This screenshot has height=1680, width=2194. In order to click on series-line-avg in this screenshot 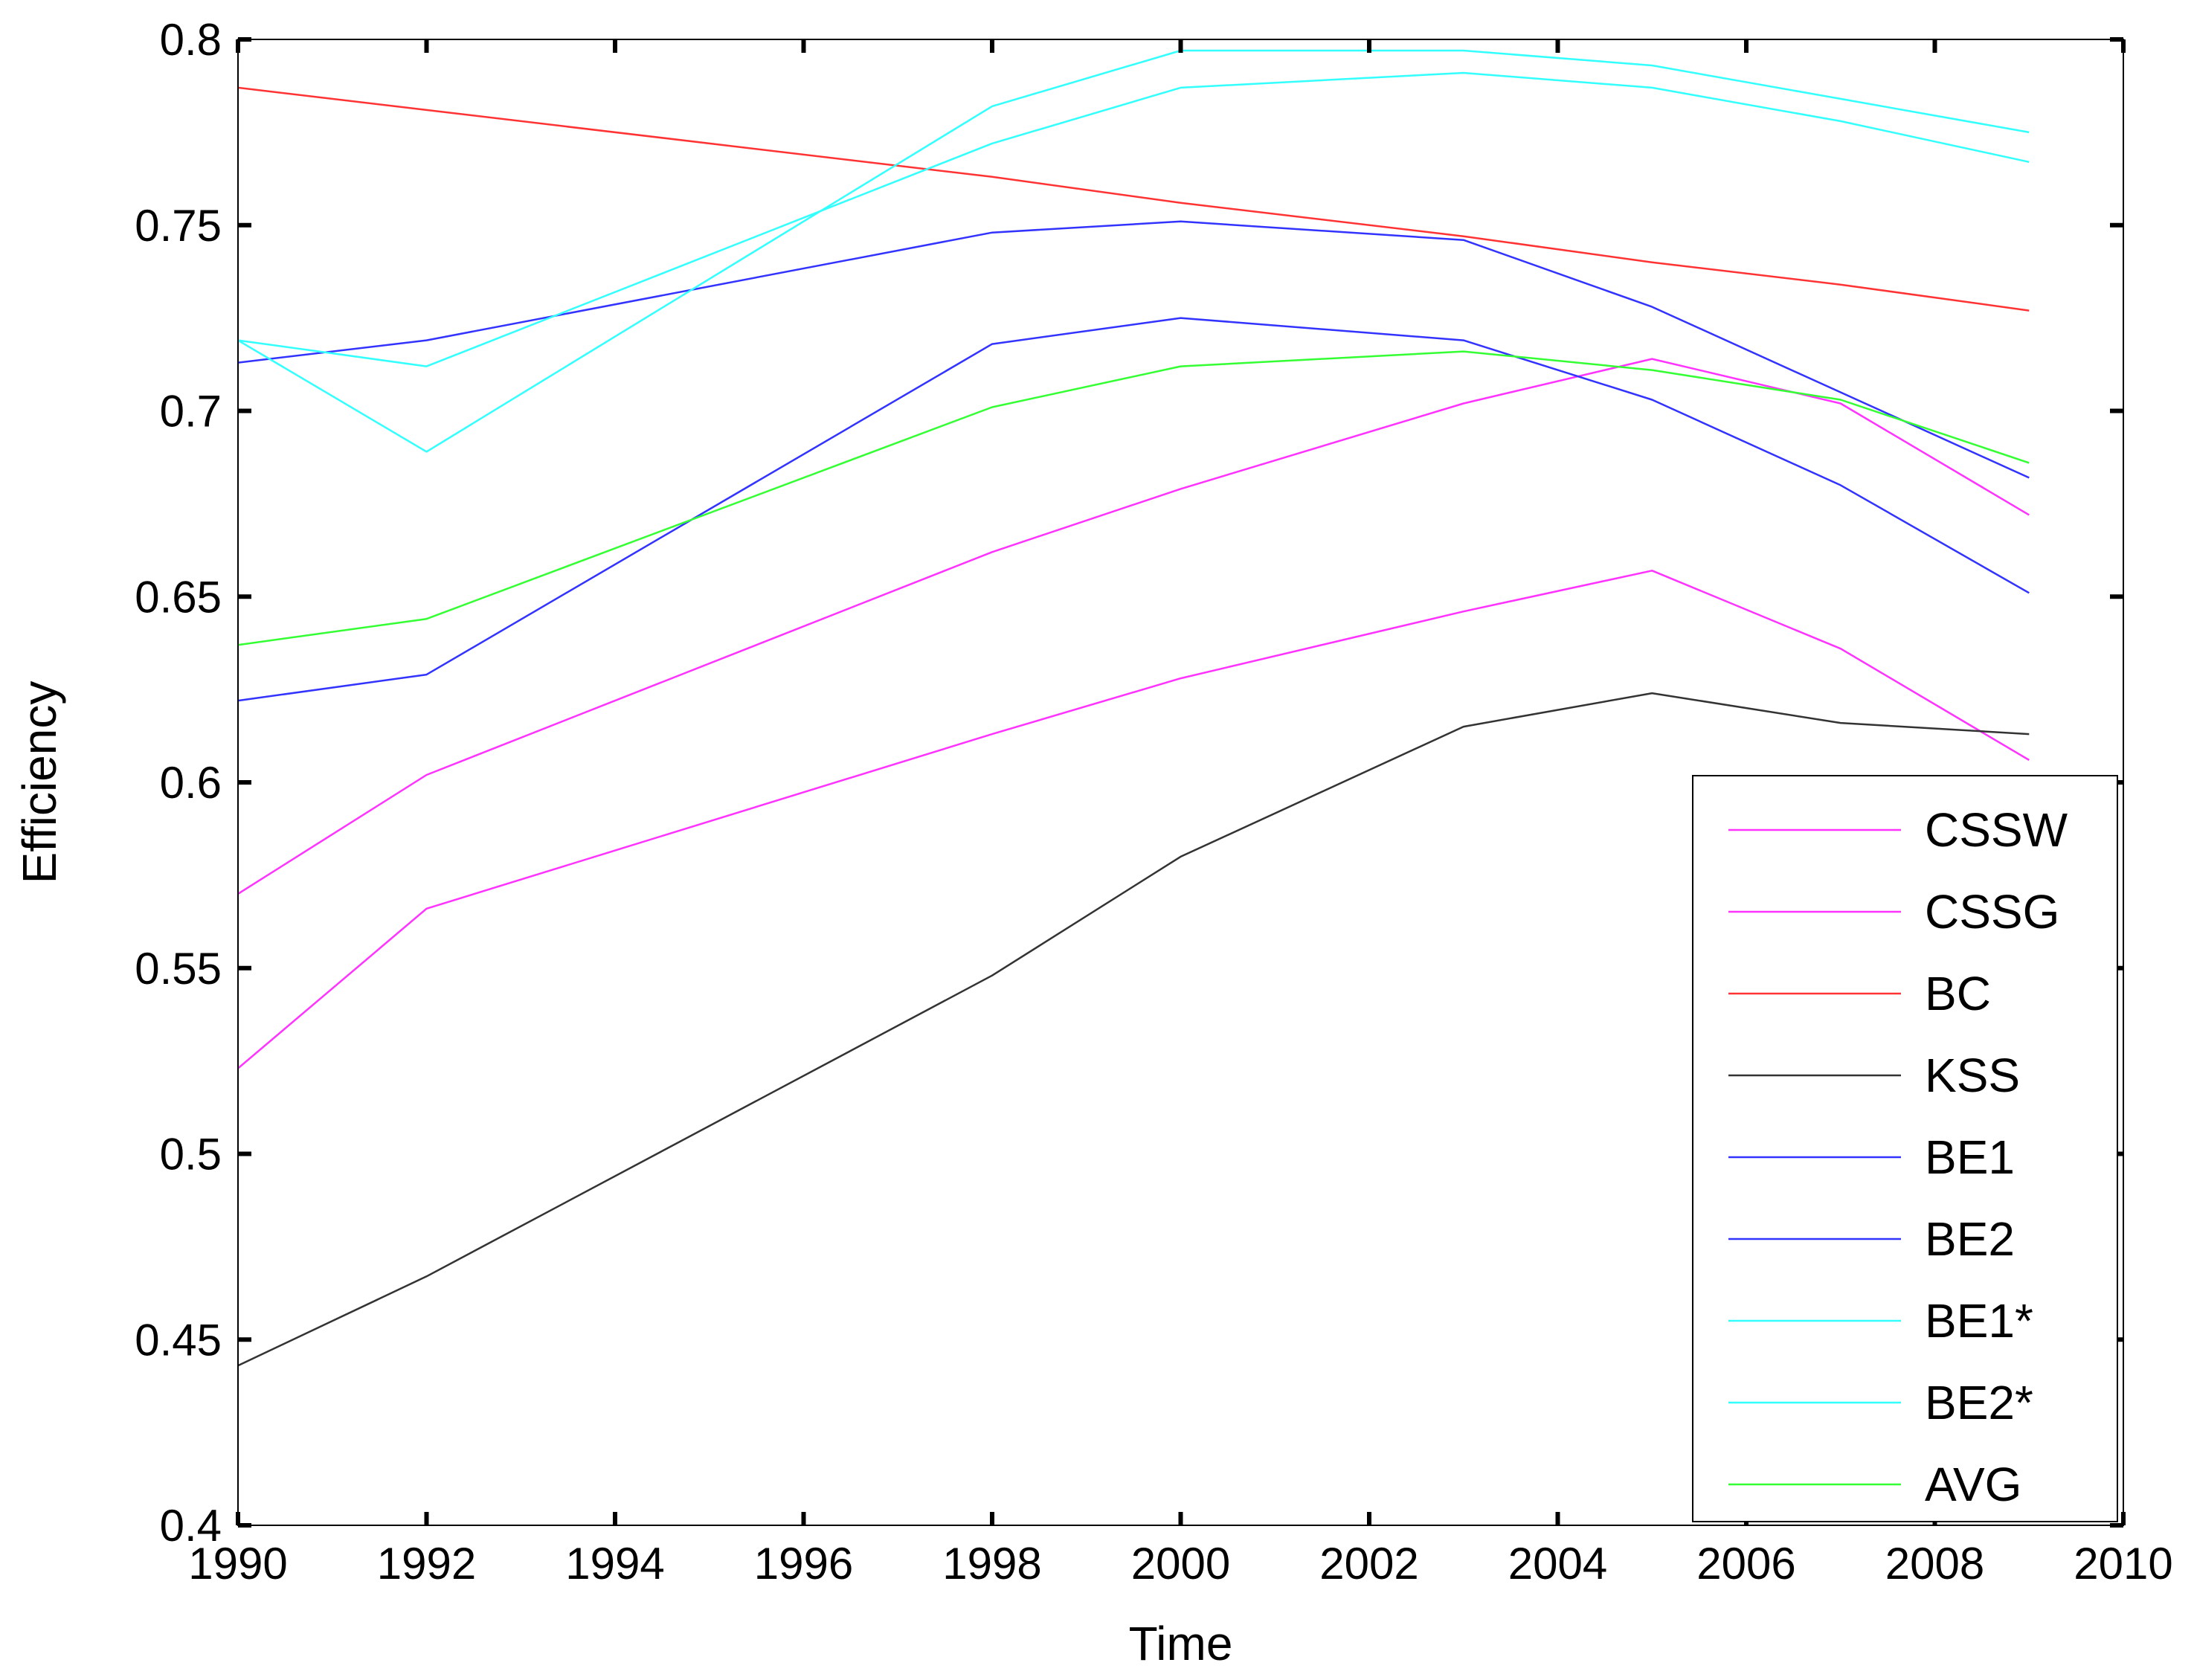, I will do `click(1134, 498)`.